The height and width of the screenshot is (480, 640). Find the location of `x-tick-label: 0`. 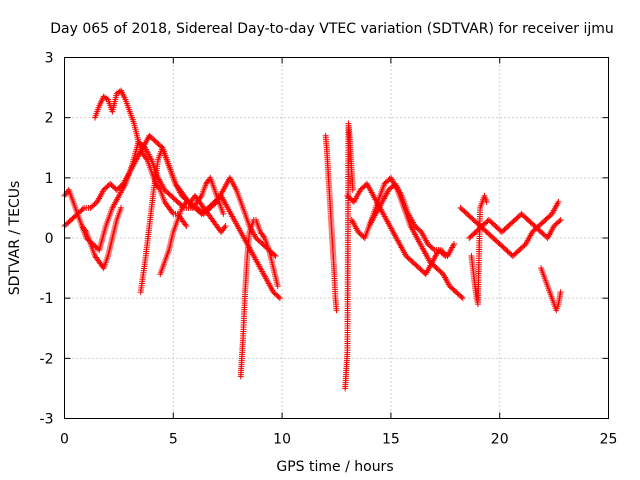

x-tick-label: 0 is located at coordinates (64, 440).